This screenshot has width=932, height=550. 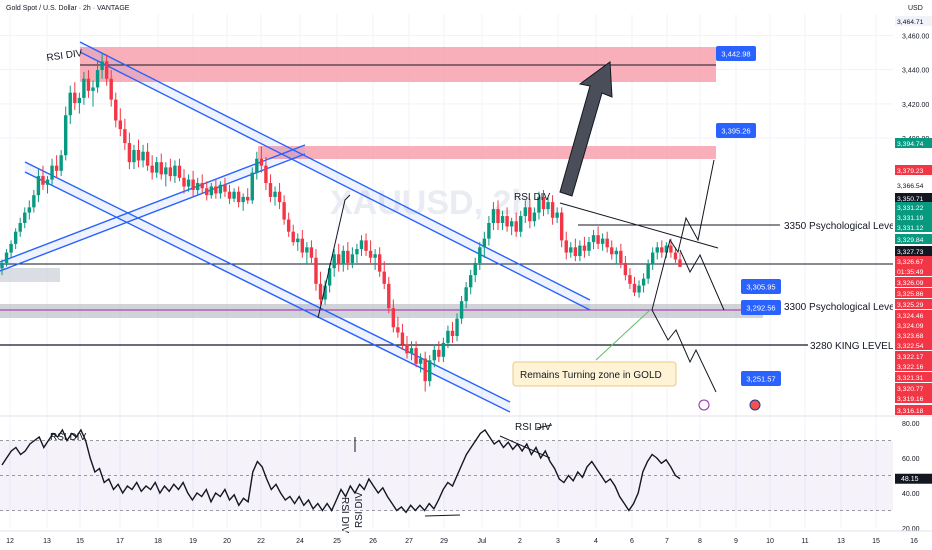 What do you see at coordinates (760, 308) in the screenshot?
I see `target-tag-label: 3,292.56` at bounding box center [760, 308].